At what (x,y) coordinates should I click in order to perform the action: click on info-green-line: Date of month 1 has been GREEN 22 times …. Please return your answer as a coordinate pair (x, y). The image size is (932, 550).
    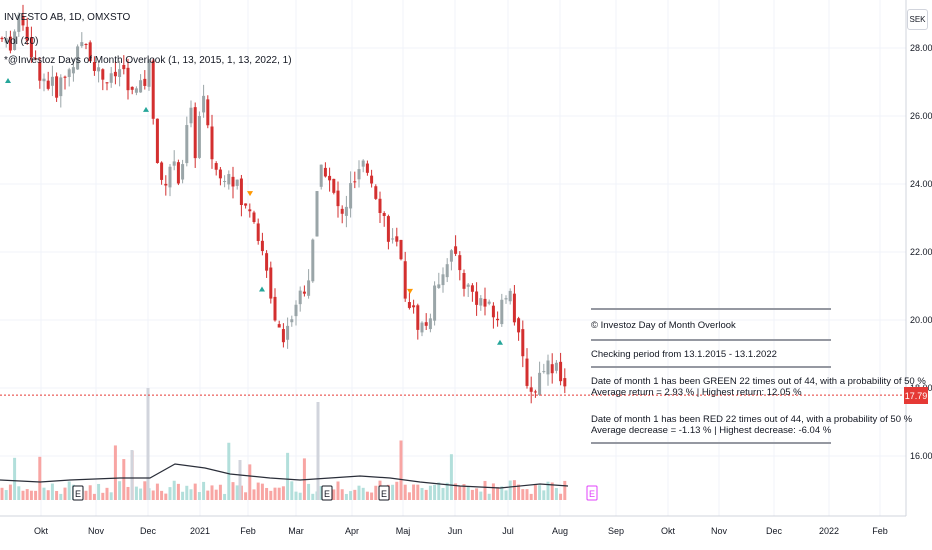
    Looking at the image, I should click on (758, 381).